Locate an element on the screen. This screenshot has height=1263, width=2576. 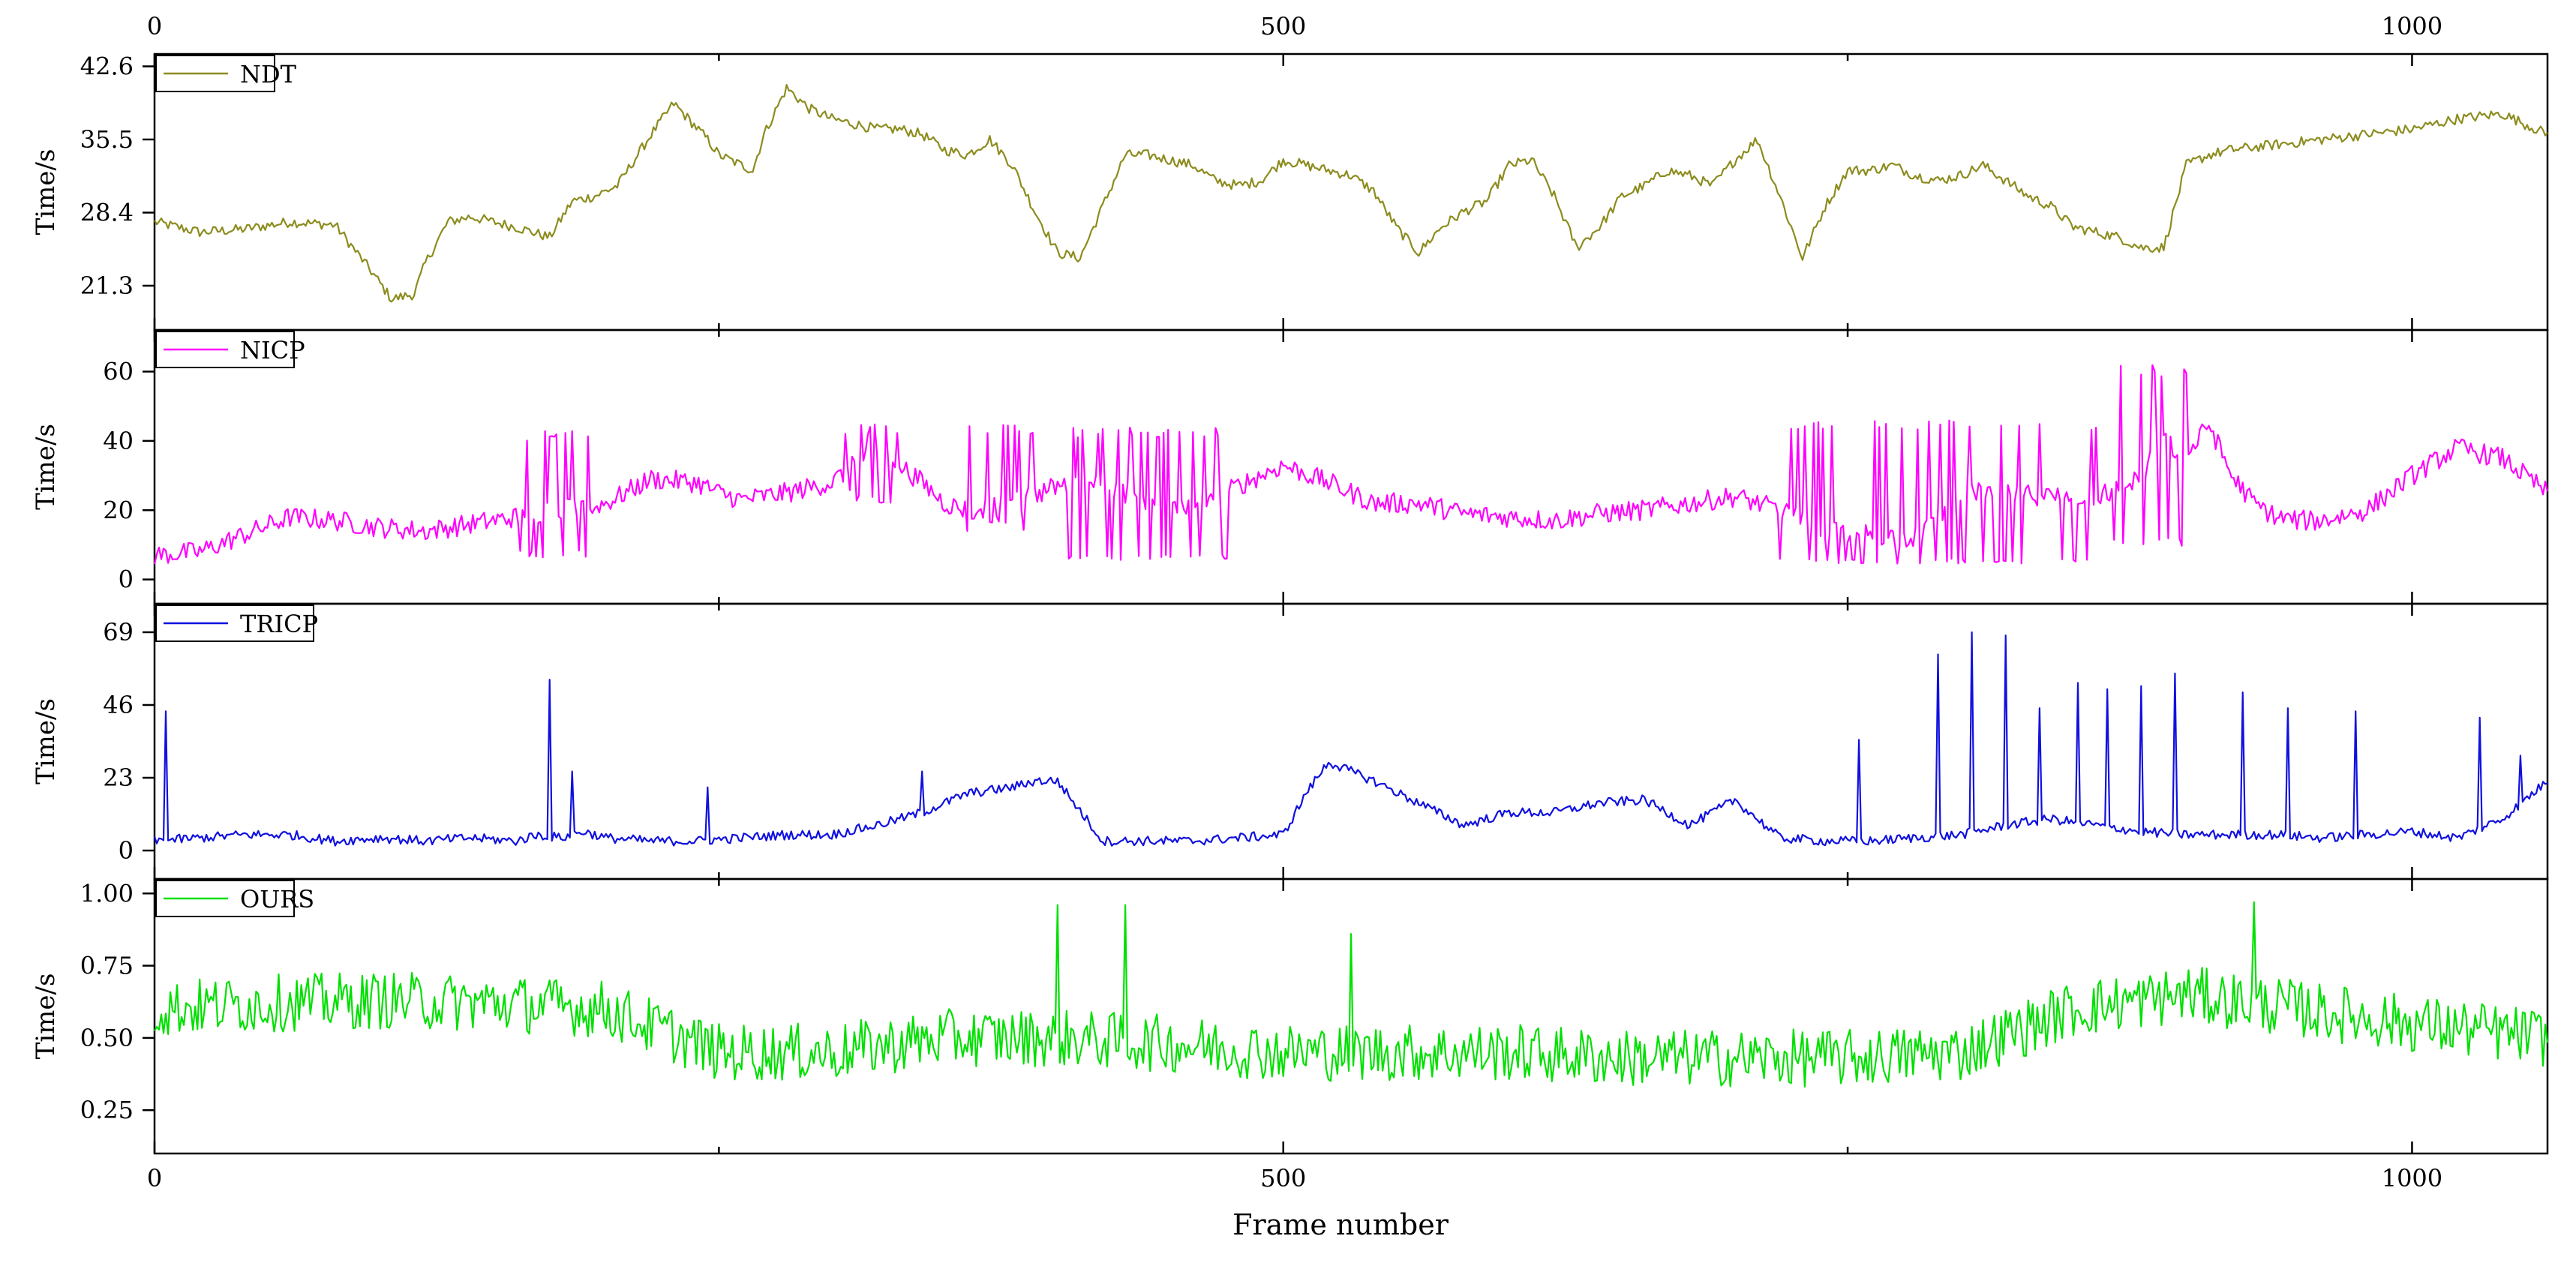
top-x-tick-label: 0 is located at coordinates (154, 26).